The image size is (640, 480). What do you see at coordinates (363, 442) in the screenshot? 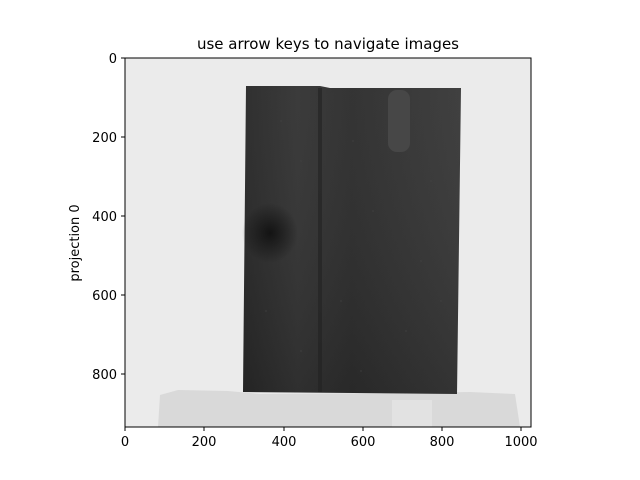
I see `x-tick-label: 600` at bounding box center [363, 442].